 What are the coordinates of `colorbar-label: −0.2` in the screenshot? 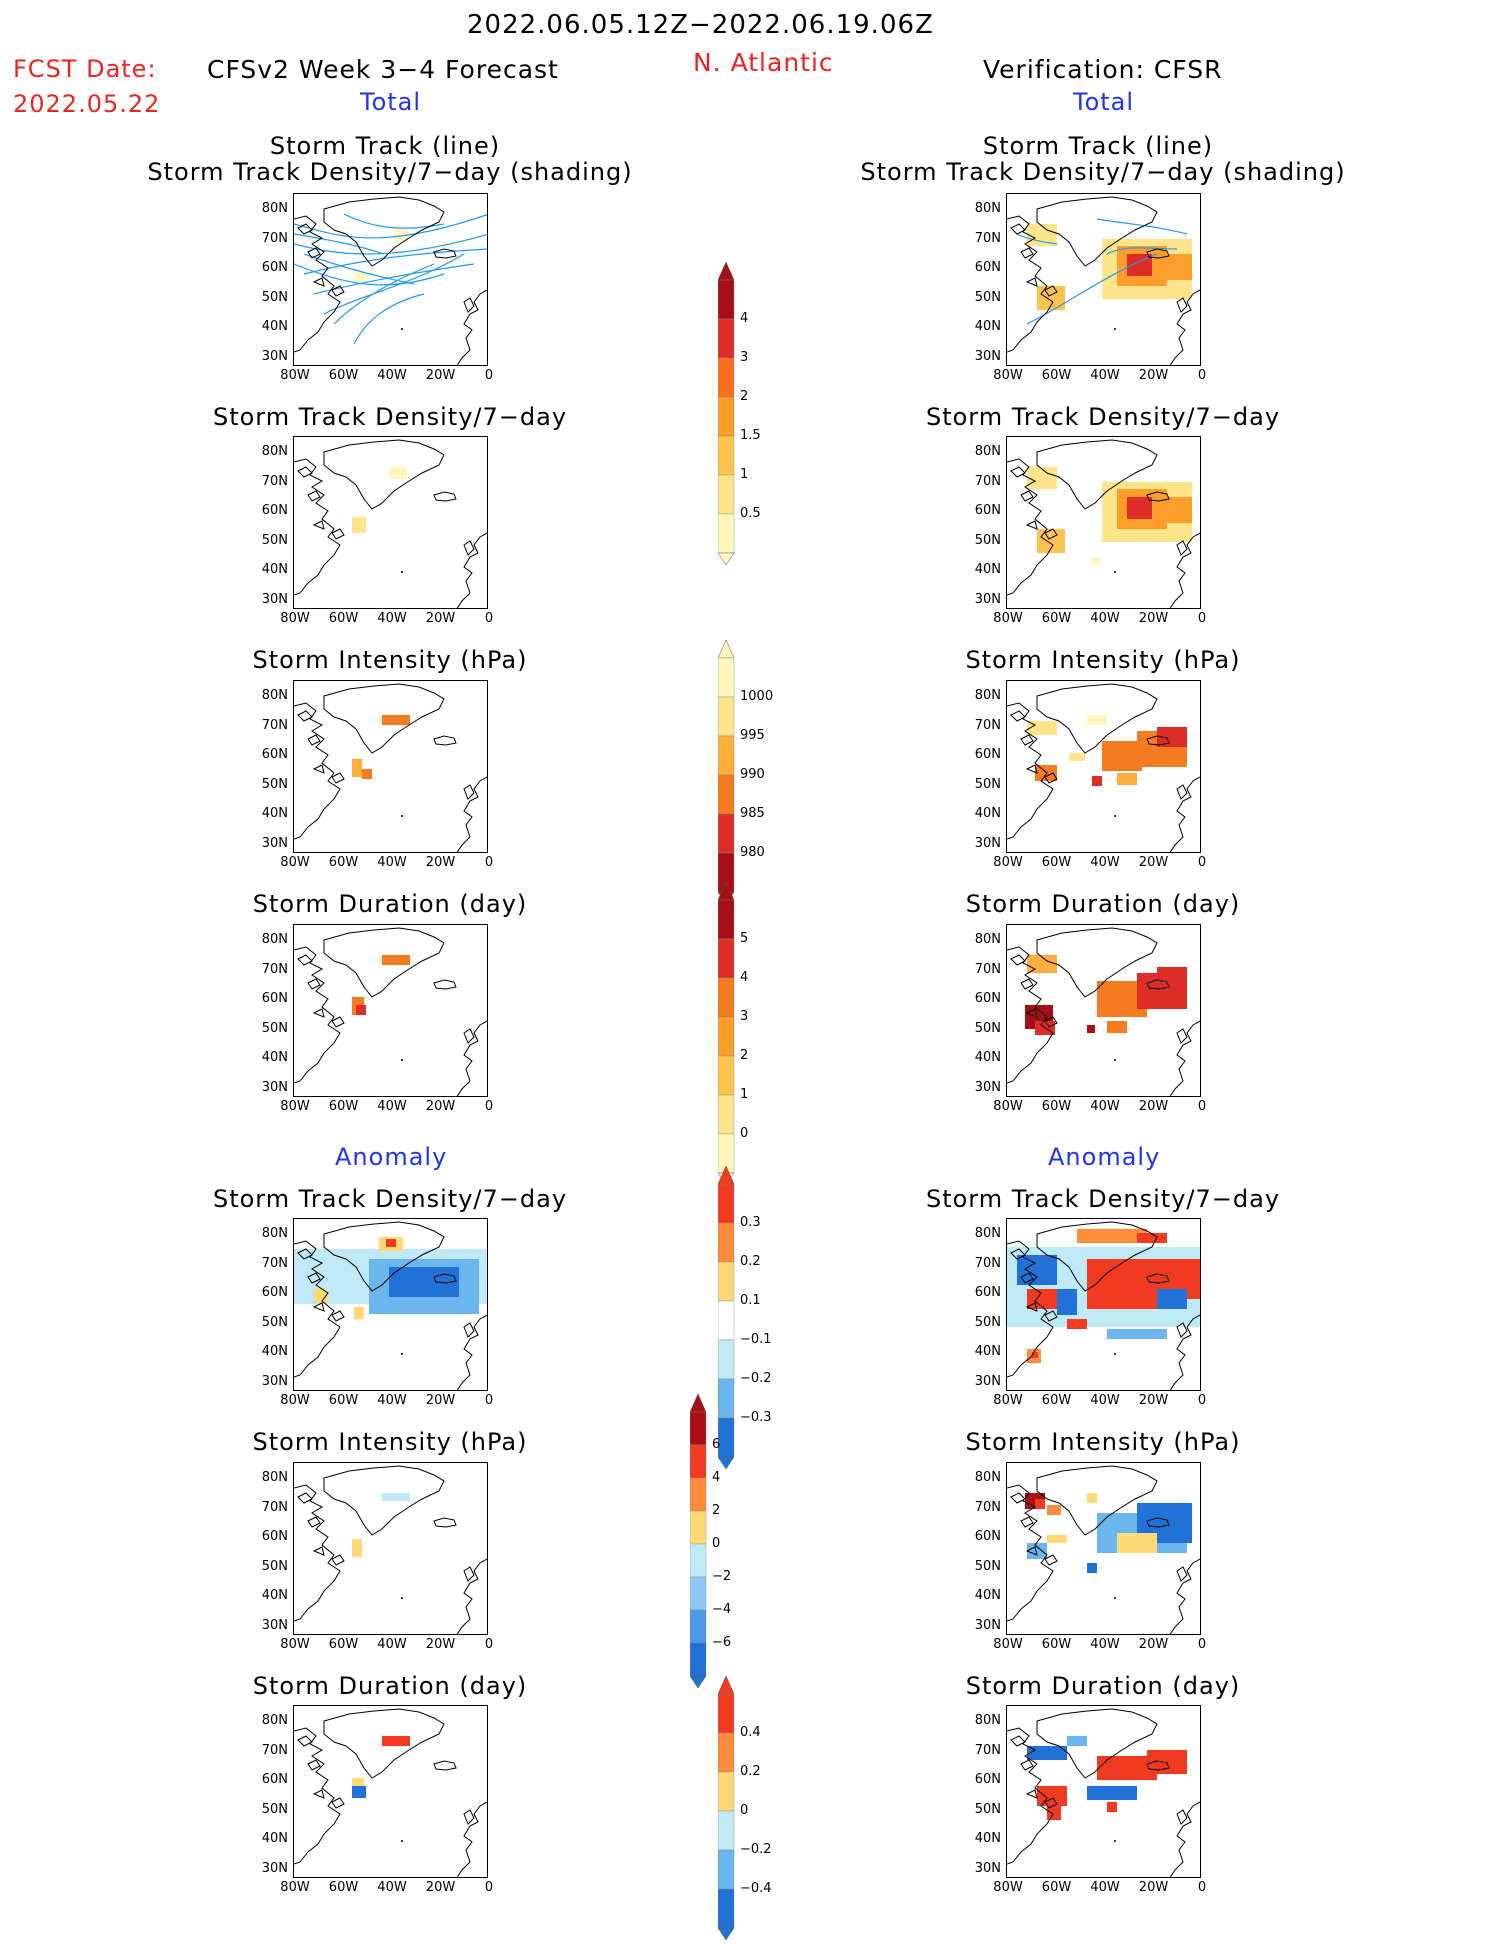 It's located at (756, 1849).